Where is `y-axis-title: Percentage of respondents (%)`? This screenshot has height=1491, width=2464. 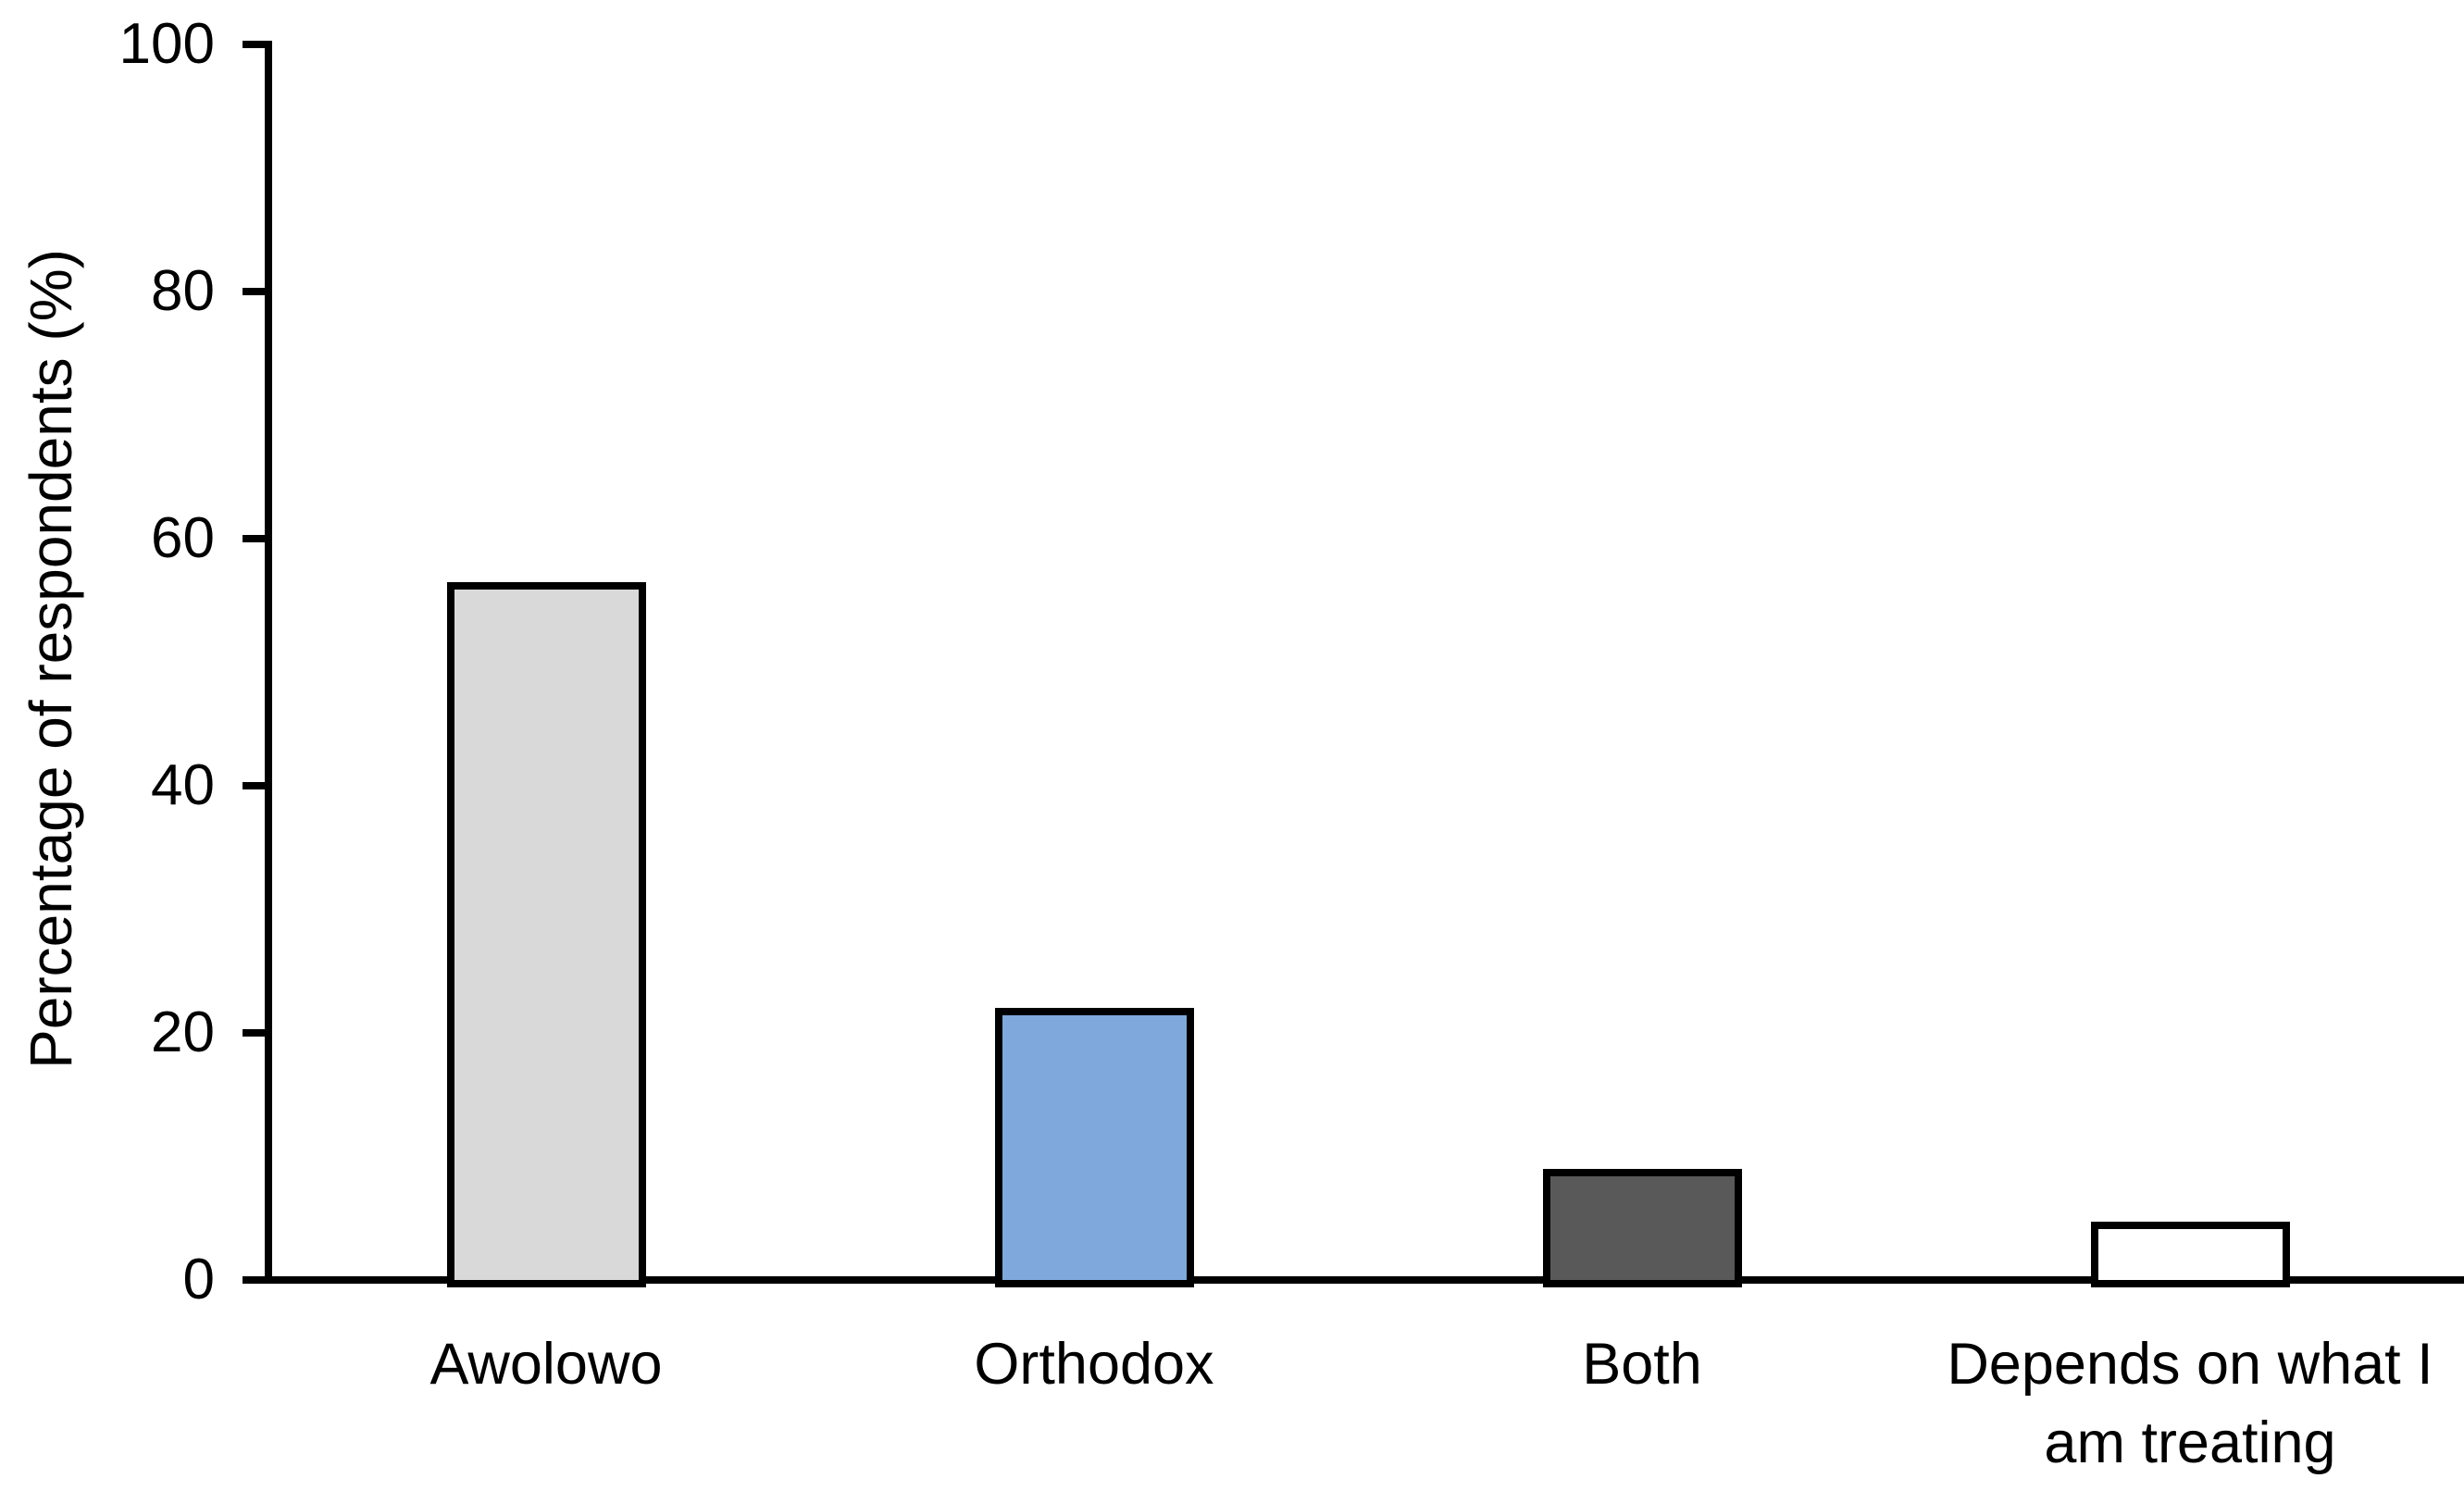
y-axis-title: Percentage of respondents (%) is located at coordinates (51, 659).